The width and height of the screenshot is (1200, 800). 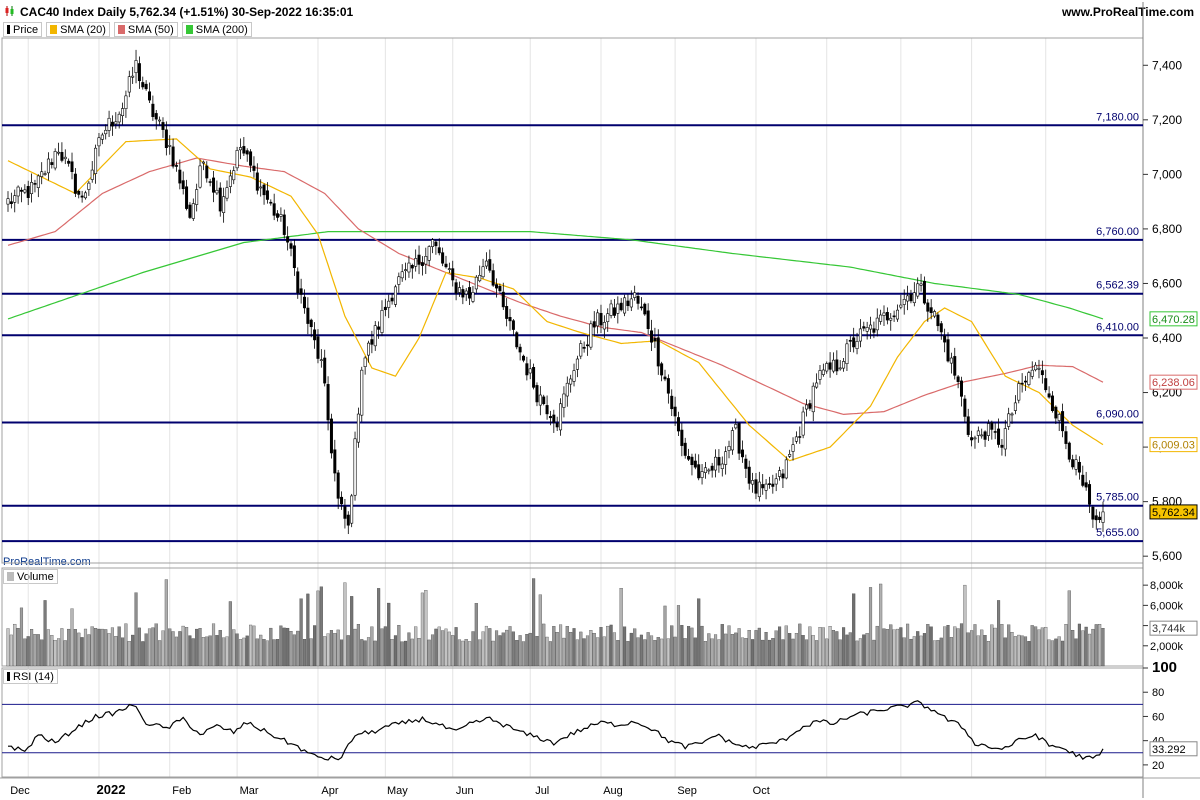 What do you see at coordinates (26, 29) in the screenshot?
I see `legend-price-label: Price` at bounding box center [26, 29].